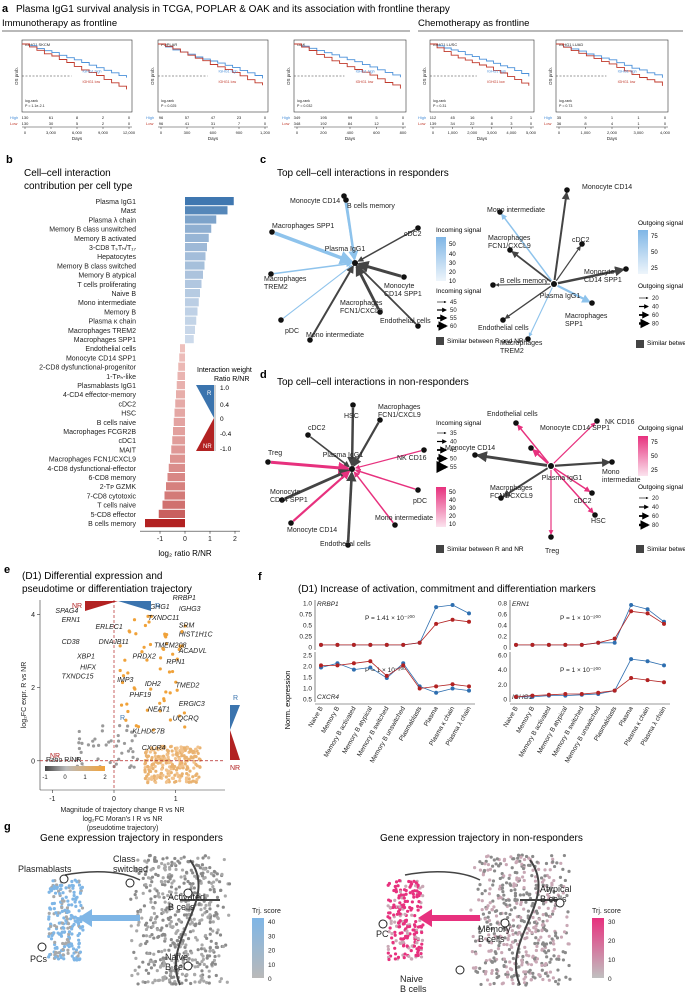 Image resolution: width=685 pixels, height=1000 pixels. Describe the element at coordinates (496, 82) in the screenshot. I see `km-low-label: IGHG1 low` at that location.